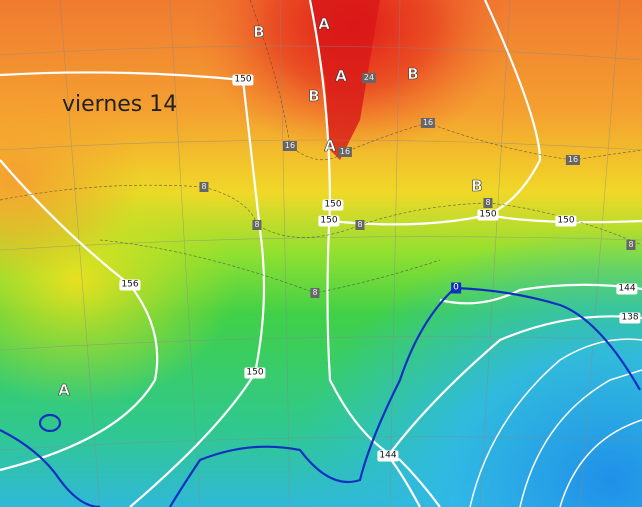 This screenshot has width=642, height=507. What do you see at coordinates (369, 78) in the screenshot?
I see `temp-label: 24` at bounding box center [369, 78].